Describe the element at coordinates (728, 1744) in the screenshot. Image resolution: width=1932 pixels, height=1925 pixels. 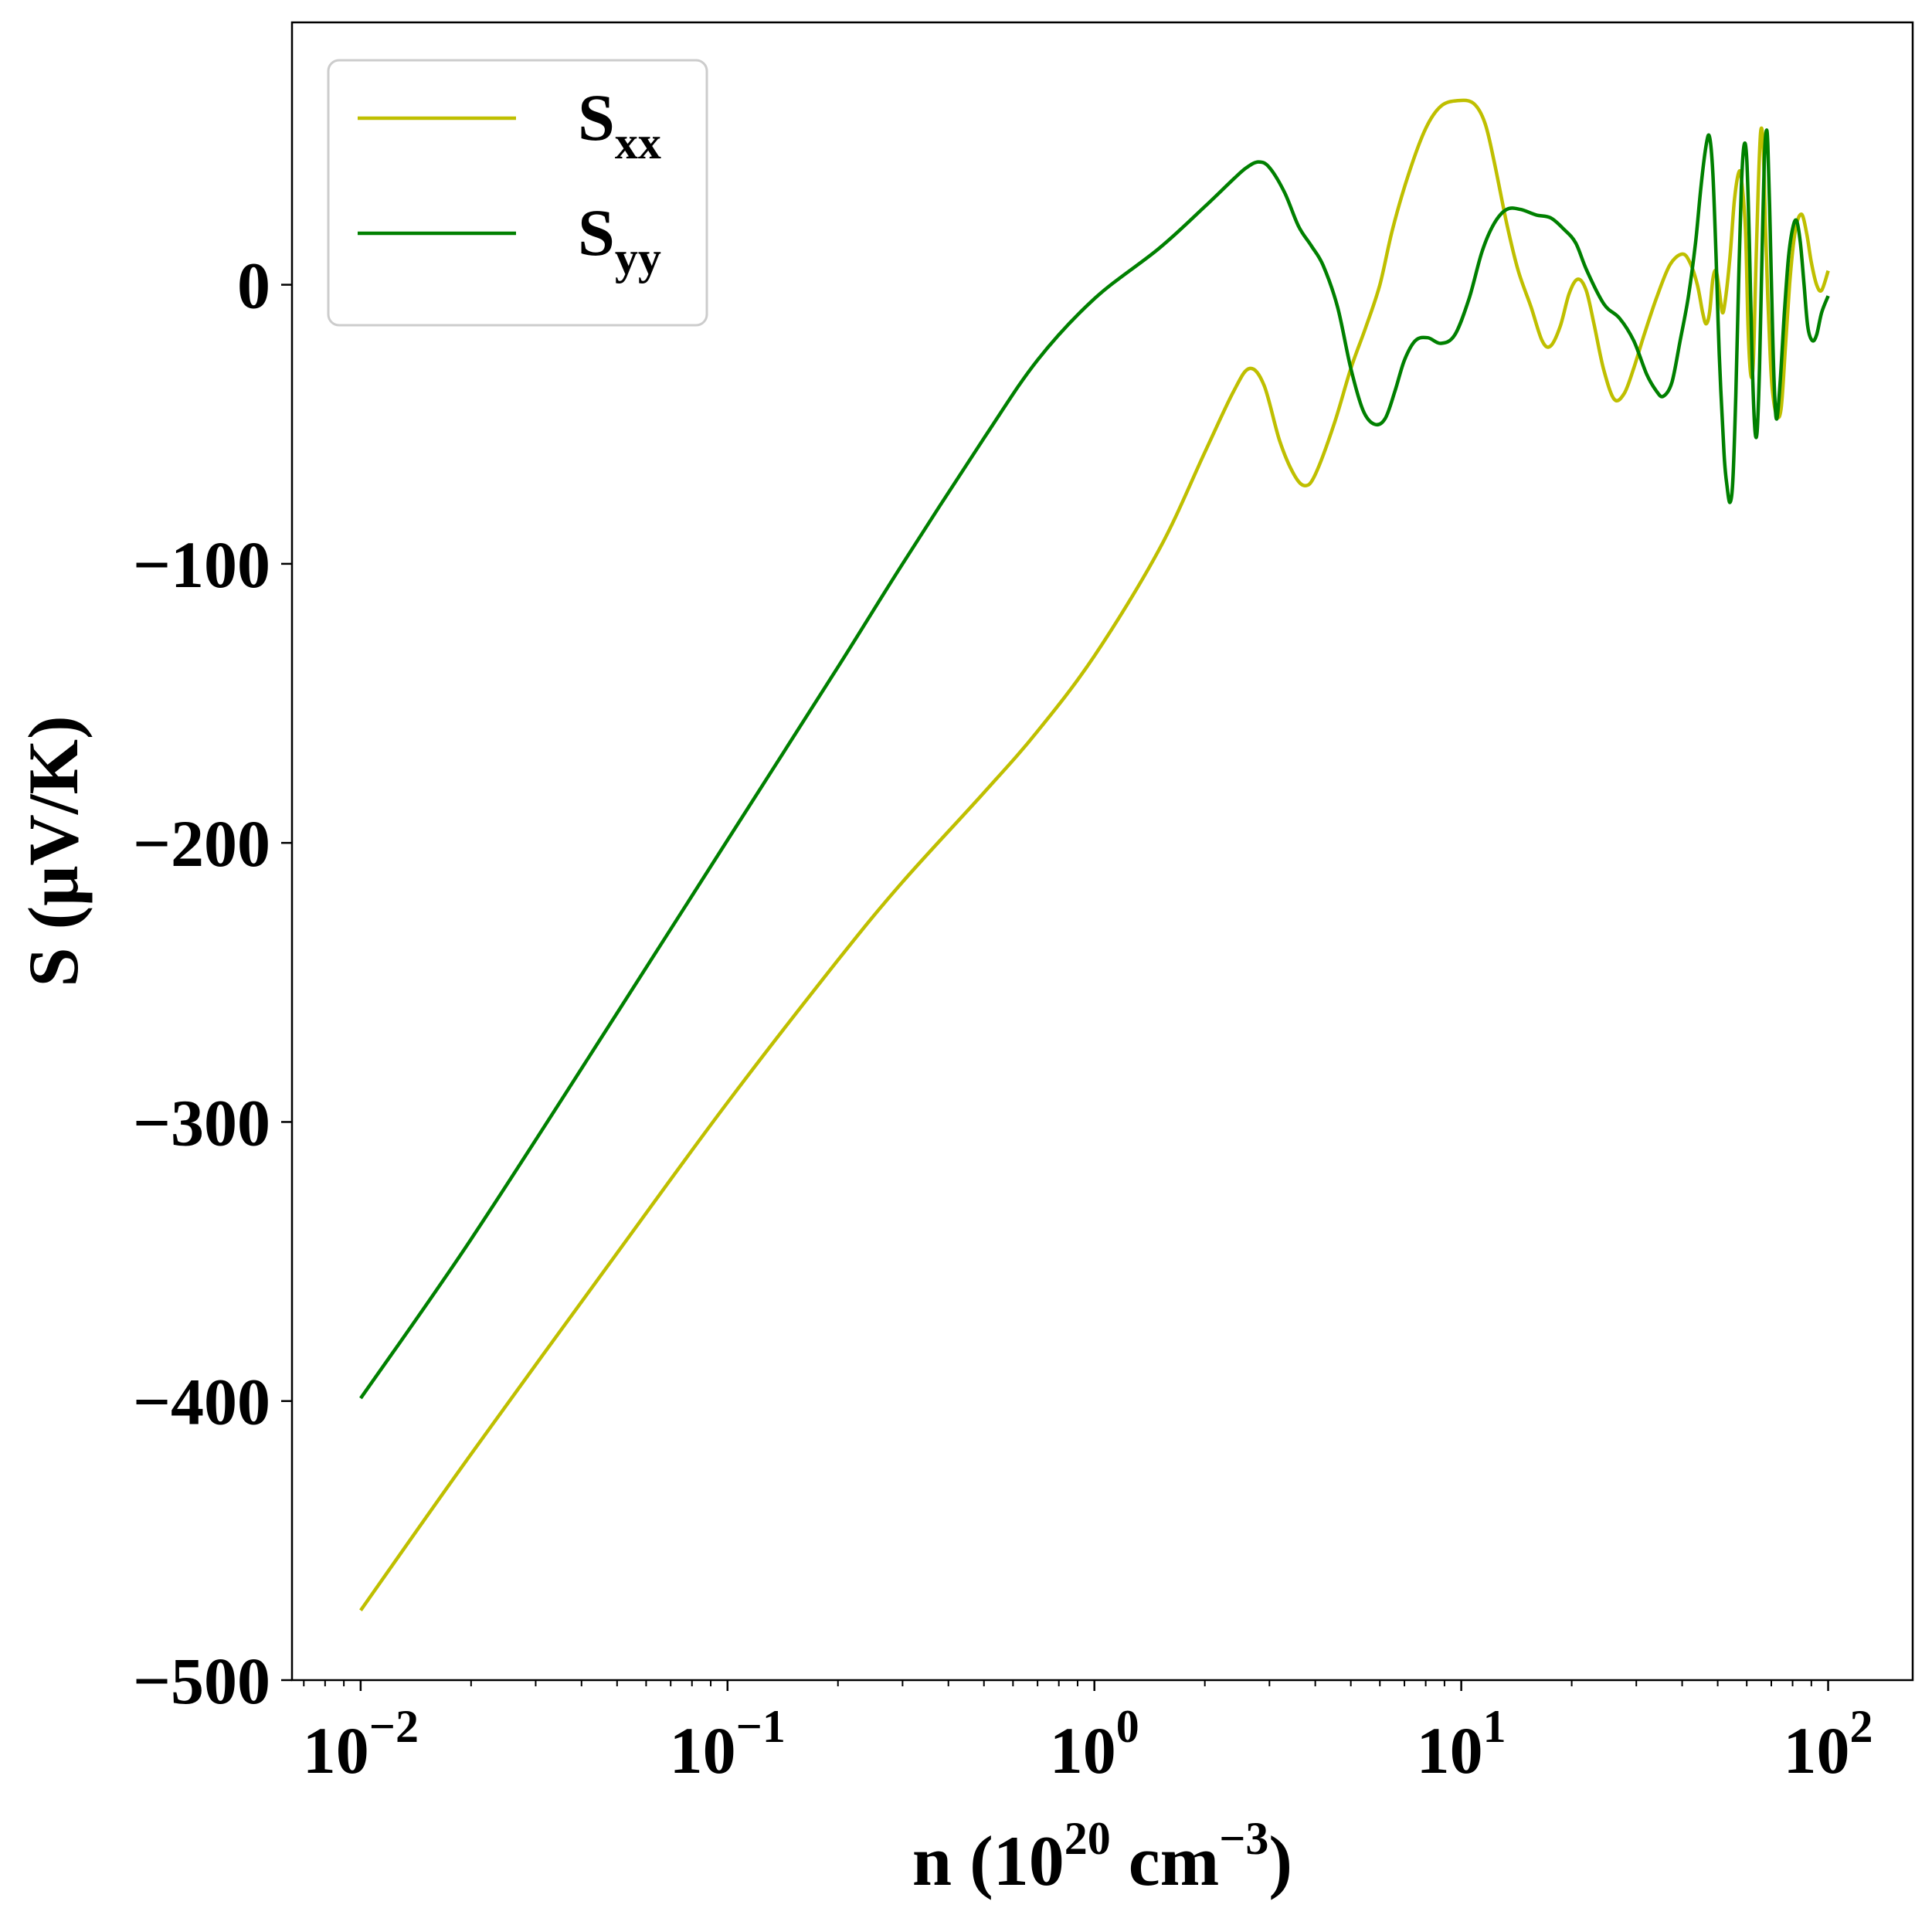
I see `x-tick-label: 10⁻¹` at that location.